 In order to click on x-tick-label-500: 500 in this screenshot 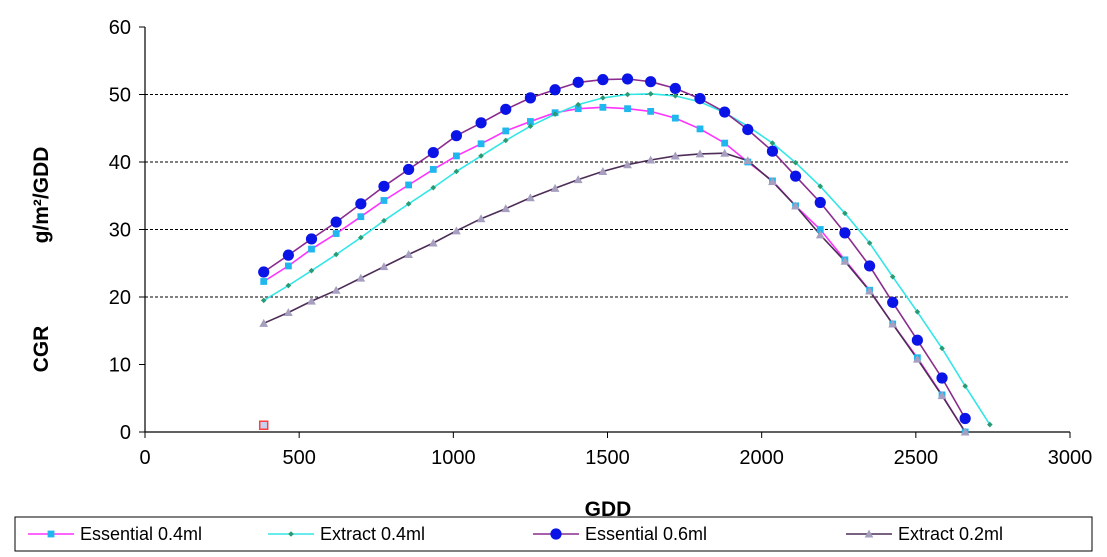, I will do `click(298, 458)`.